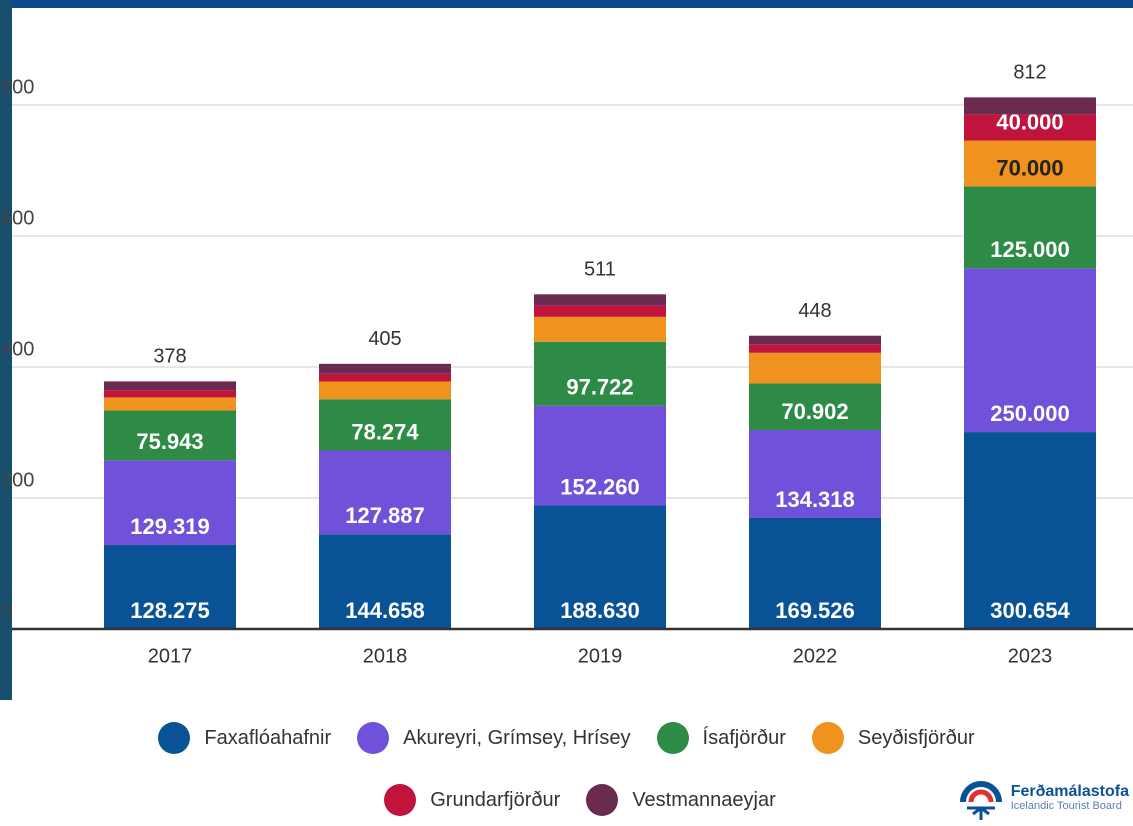 The height and width of the screenshot is (826, 1133). I want to click on y-tick-label: 0, so click(6, 611).